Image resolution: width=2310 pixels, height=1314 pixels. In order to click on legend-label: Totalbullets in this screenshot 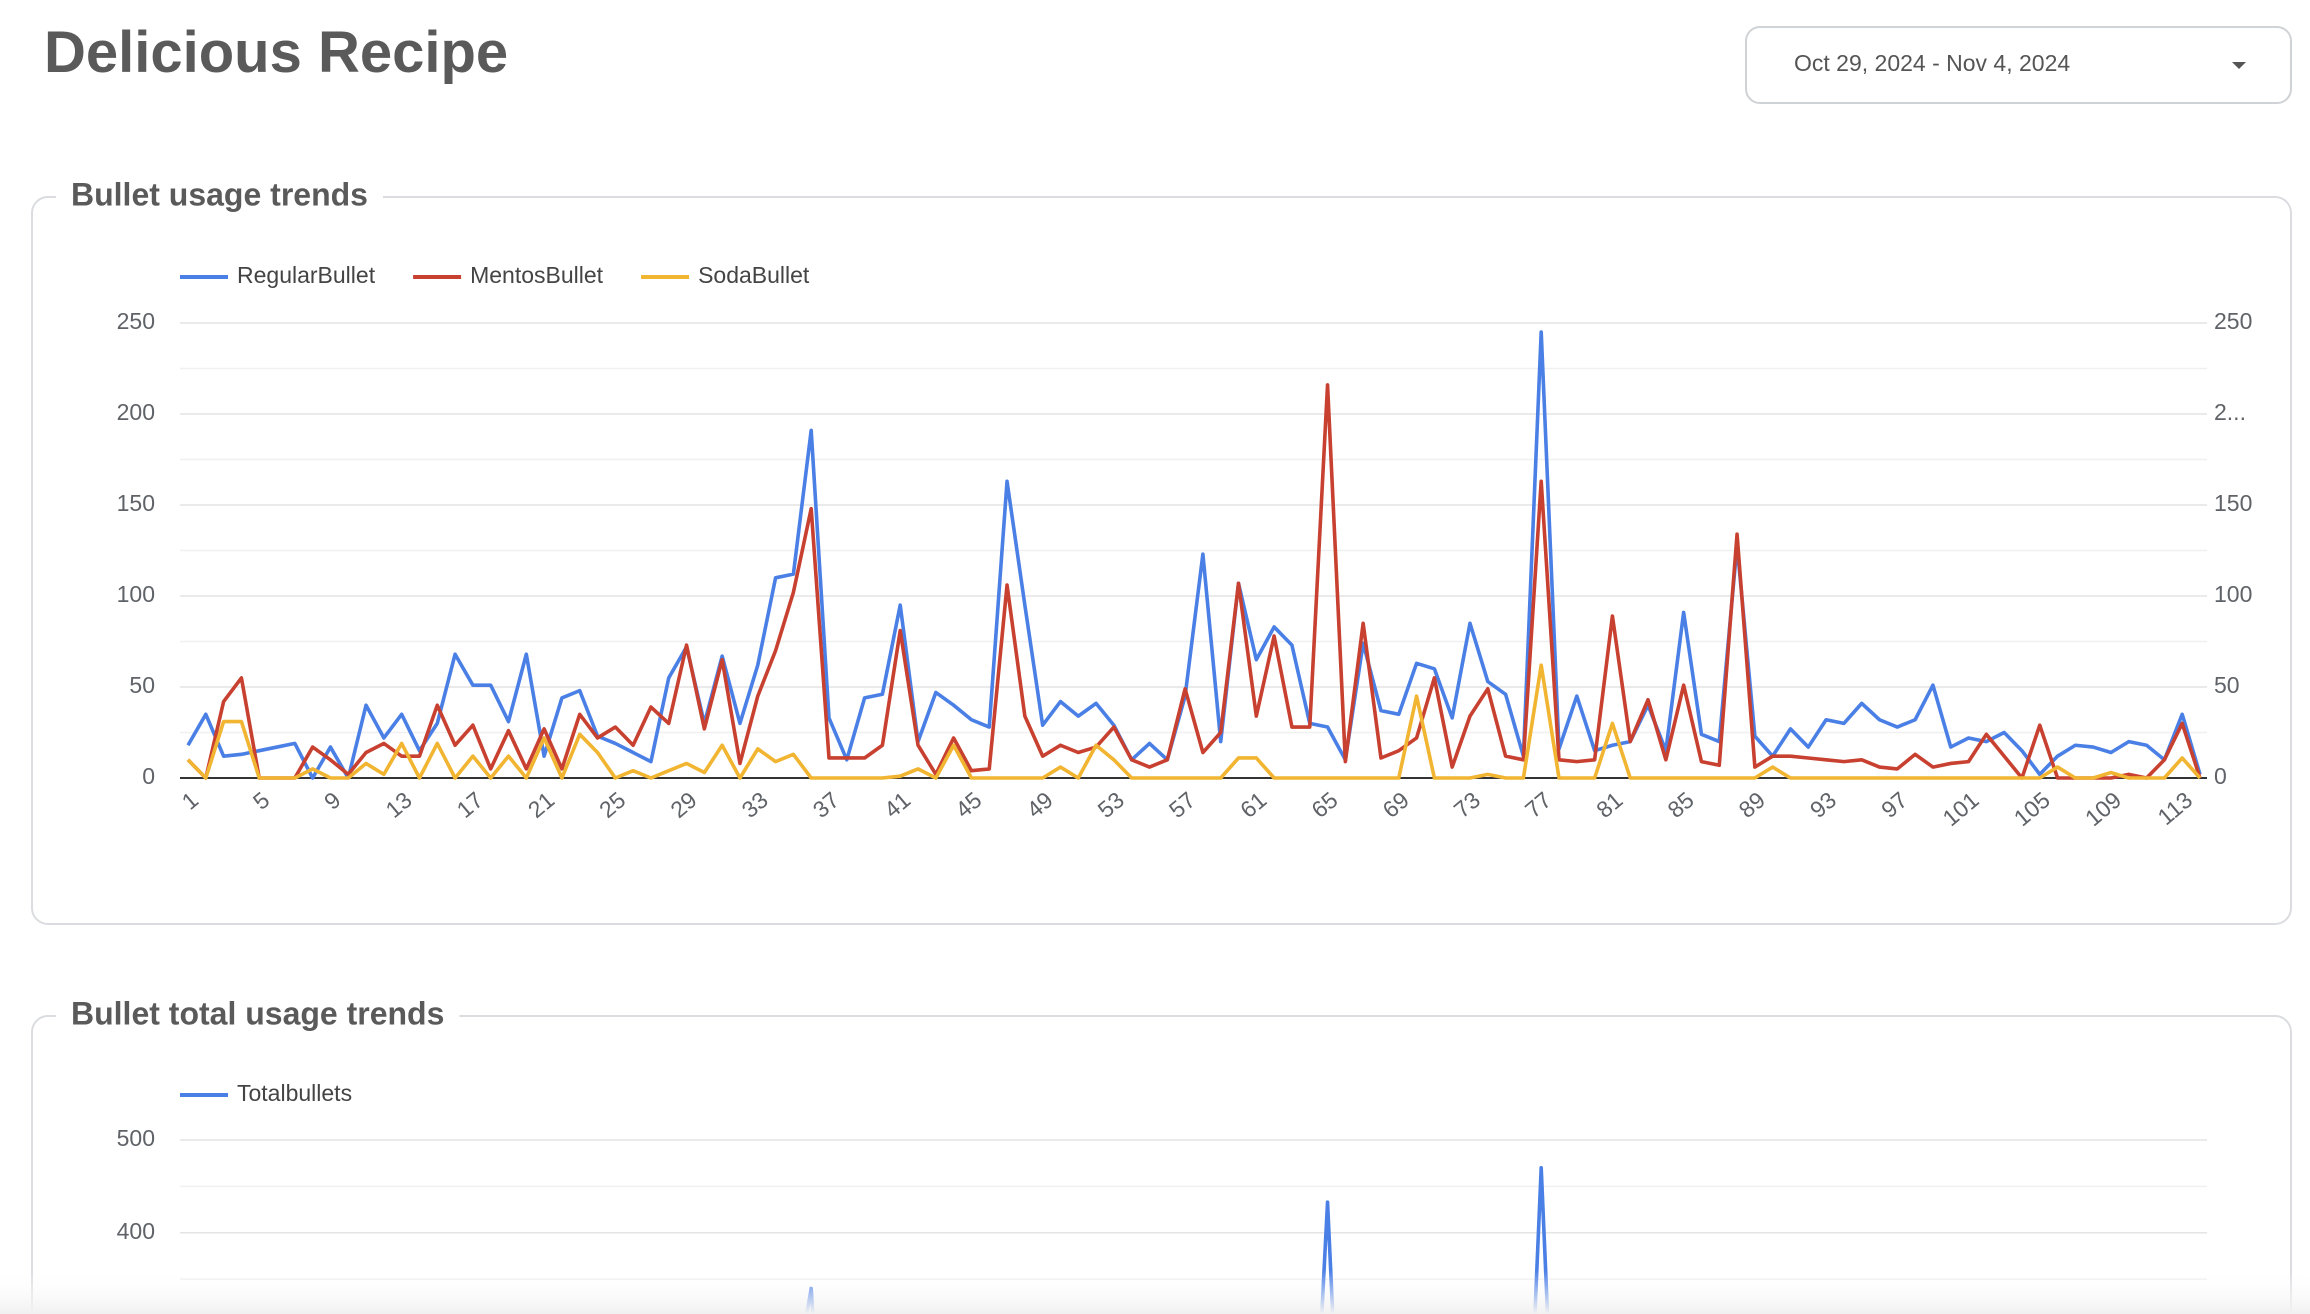, I will do `click(294, 1093)`.